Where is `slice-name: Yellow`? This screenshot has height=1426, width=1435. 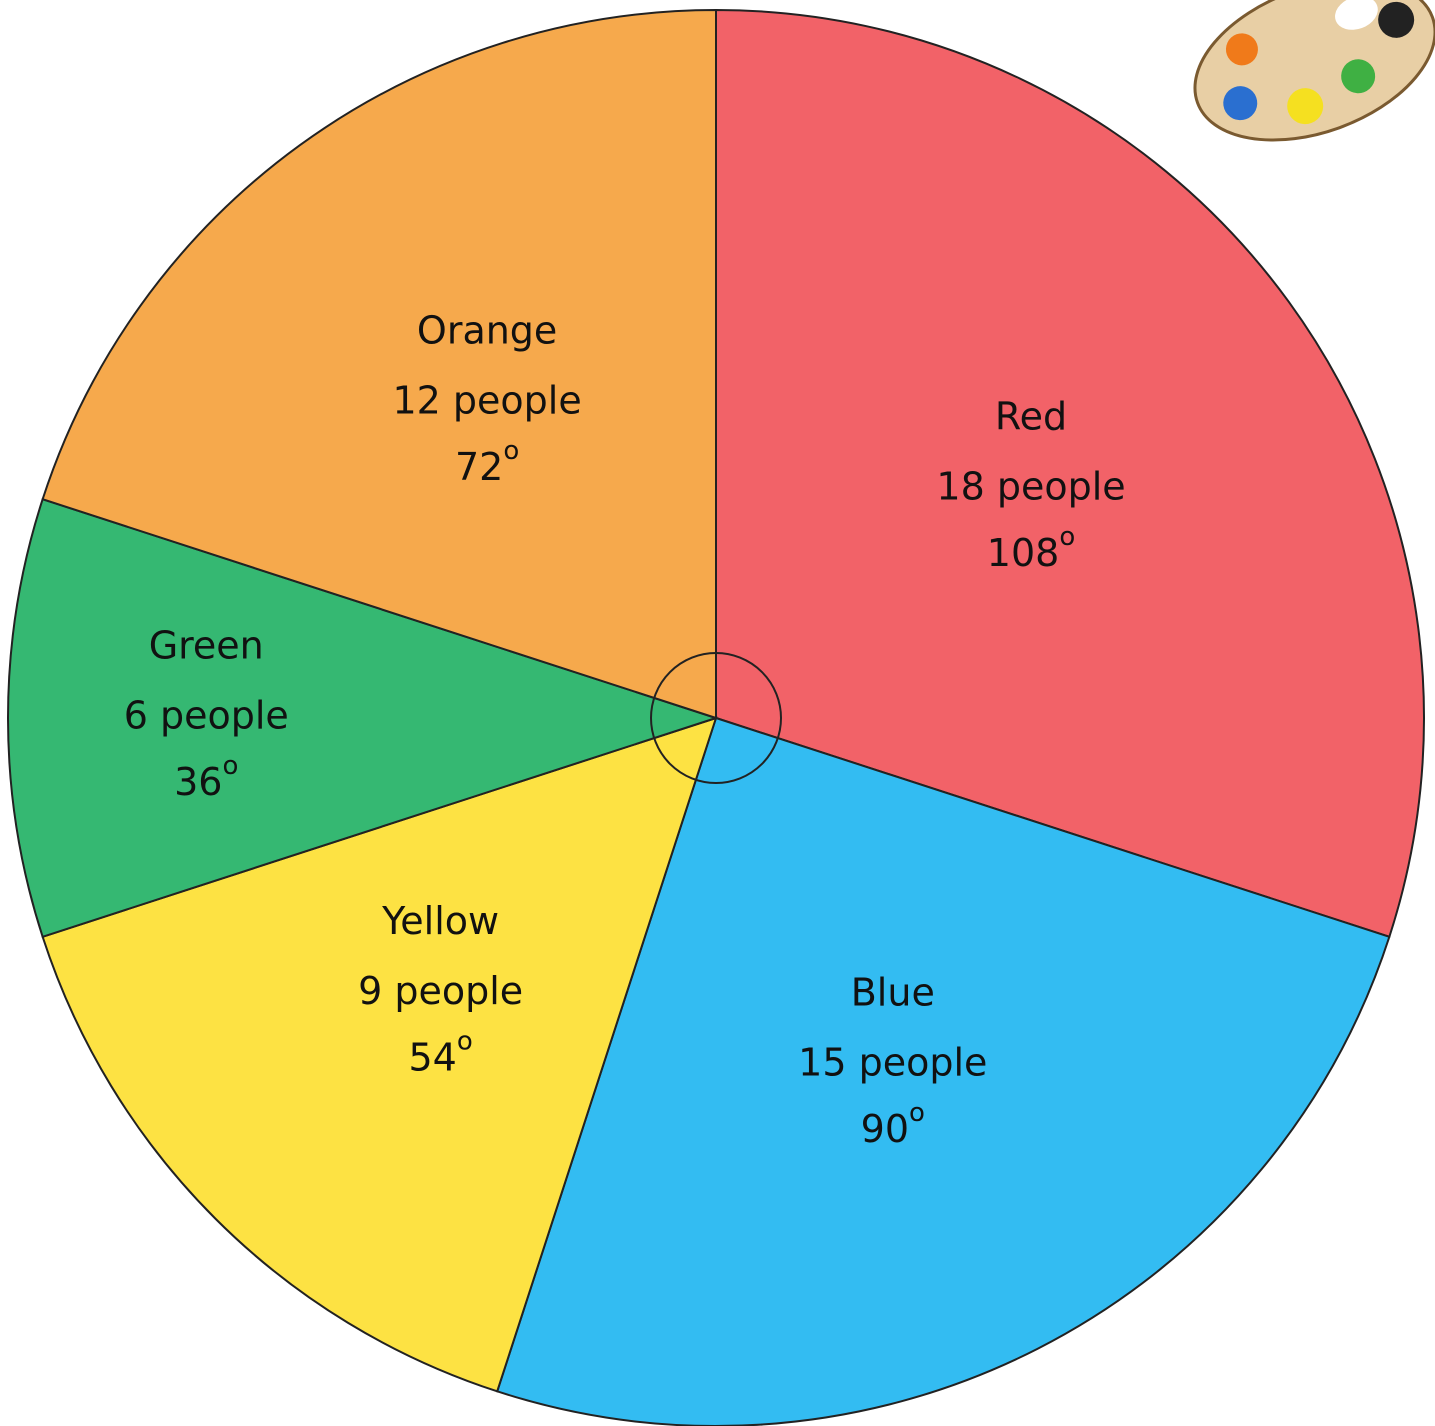
slice-name: Yellow is located at coordinates (440, 921).